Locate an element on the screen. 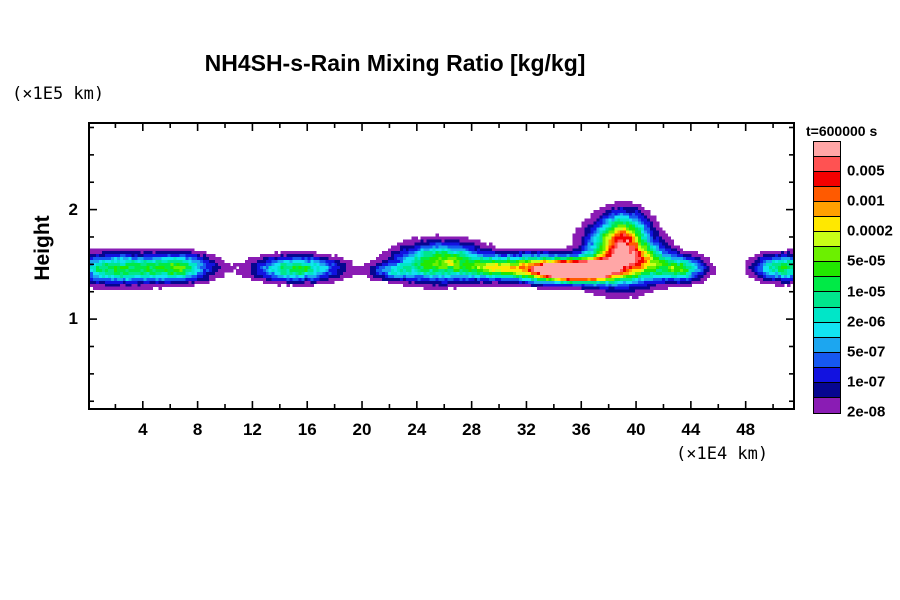 This screenshot has width=900, height=600. y-tick-label: 2 is located at coordinates (73, 209).